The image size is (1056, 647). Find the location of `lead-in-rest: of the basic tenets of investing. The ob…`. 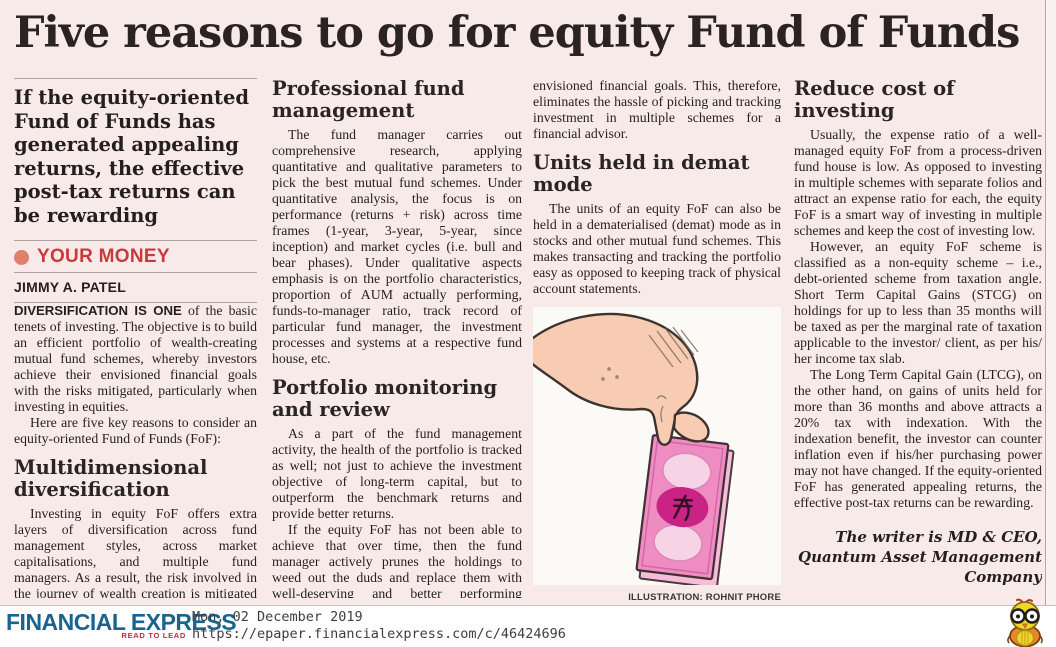

lead-in-rest: of the basic tenets of investing. The ob… is located at coordinates (135, 358).